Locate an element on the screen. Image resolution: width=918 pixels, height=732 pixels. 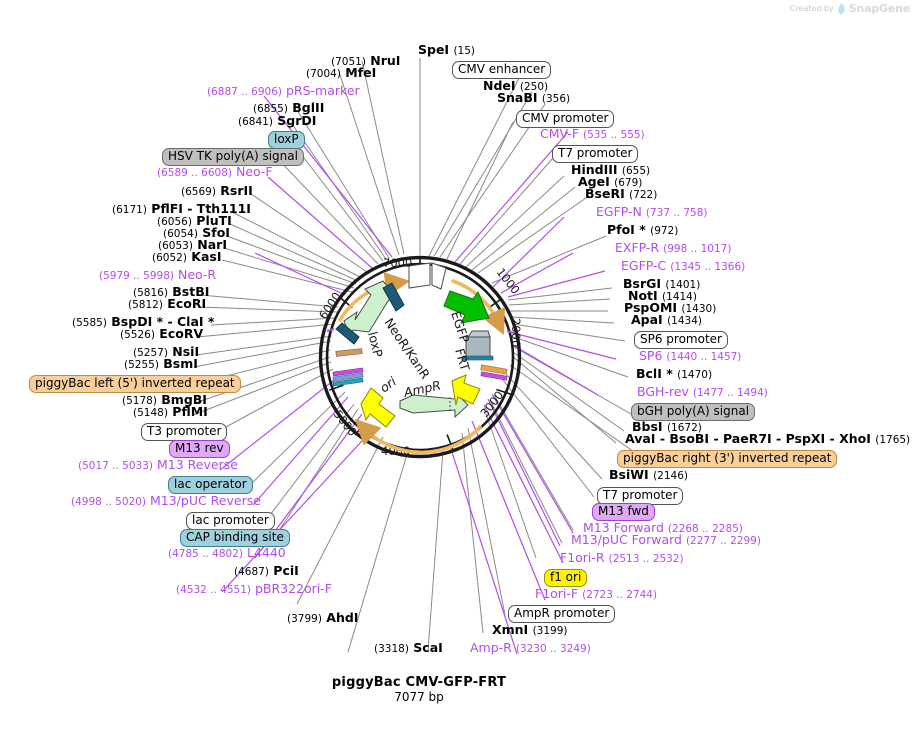
feature-arrow-ampr is located at coordinates (434, 404).